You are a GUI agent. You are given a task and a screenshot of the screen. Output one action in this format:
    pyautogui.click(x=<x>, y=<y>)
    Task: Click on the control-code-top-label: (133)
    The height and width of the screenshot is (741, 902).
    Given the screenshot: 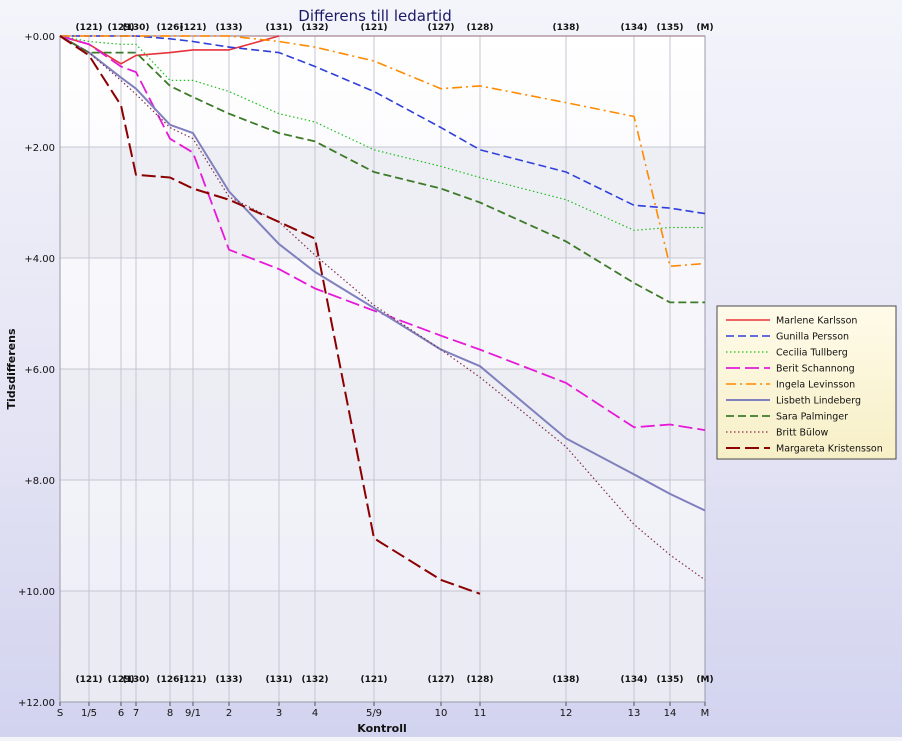 What is the action you would take?
    pyautogui.click(x=228, y=28)
    